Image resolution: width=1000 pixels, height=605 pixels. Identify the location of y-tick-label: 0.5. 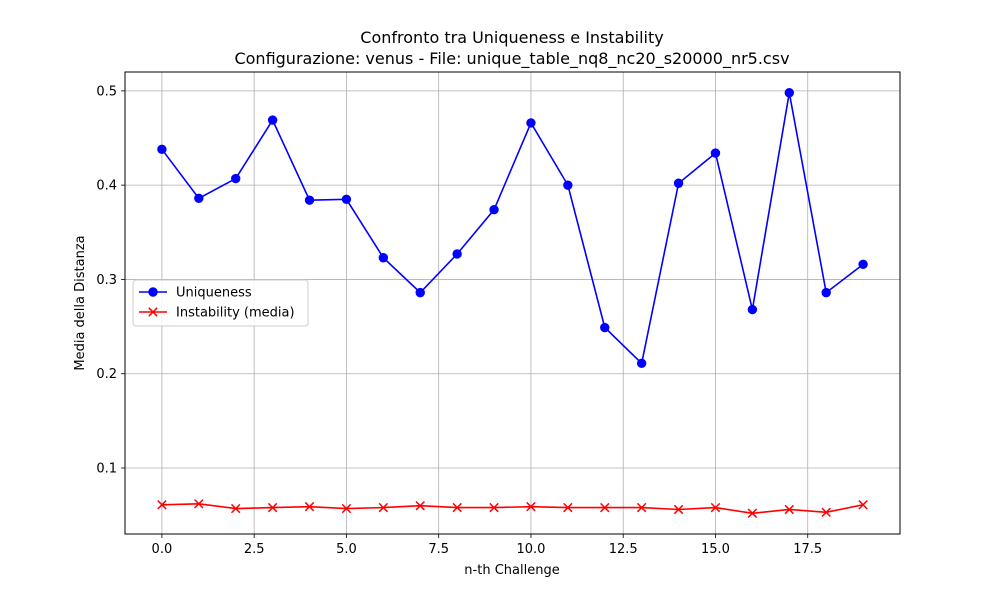
(106, 91).